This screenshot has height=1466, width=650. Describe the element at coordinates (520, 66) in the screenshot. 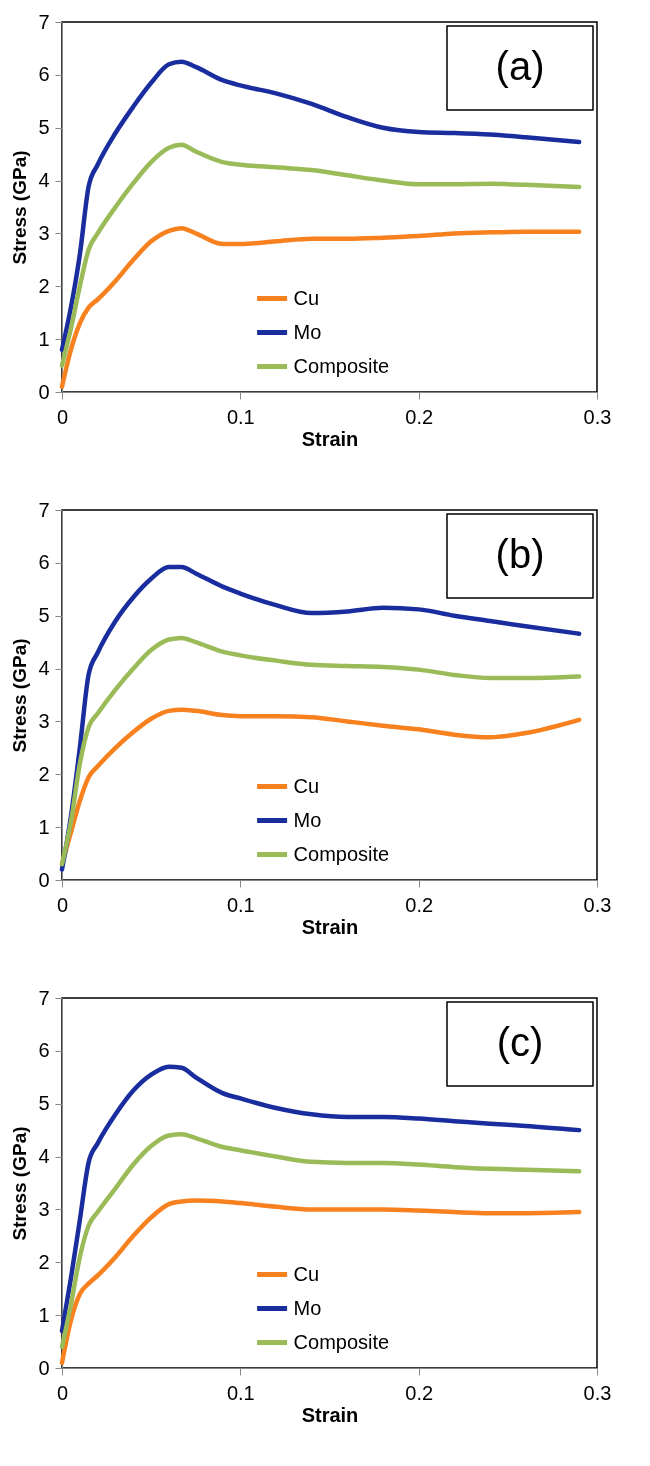

I see `annotation: (a)` at that location.